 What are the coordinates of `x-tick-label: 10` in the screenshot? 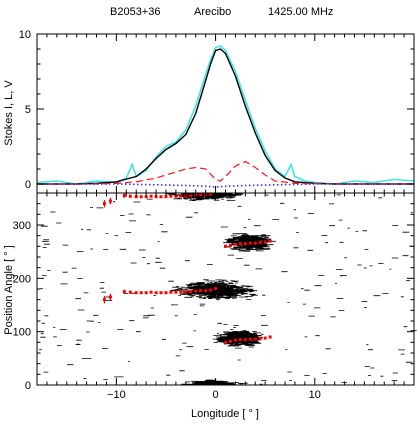 It's located at (315, 395).